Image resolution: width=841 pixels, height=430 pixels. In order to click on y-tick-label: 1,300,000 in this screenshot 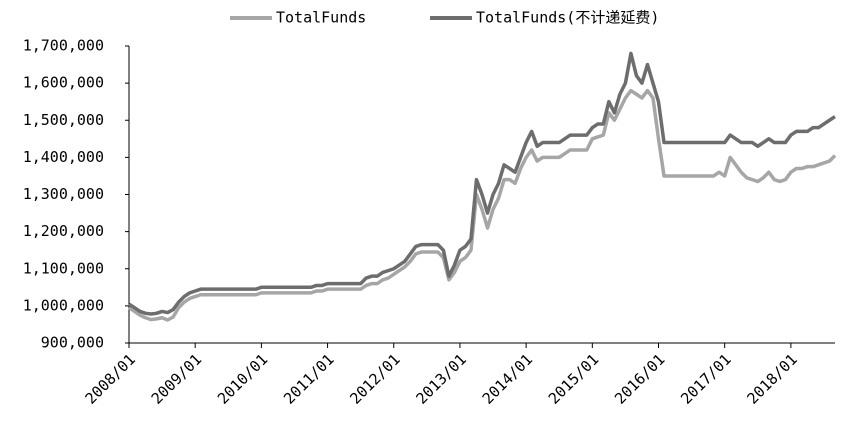, I will do `click(63, 194)`.